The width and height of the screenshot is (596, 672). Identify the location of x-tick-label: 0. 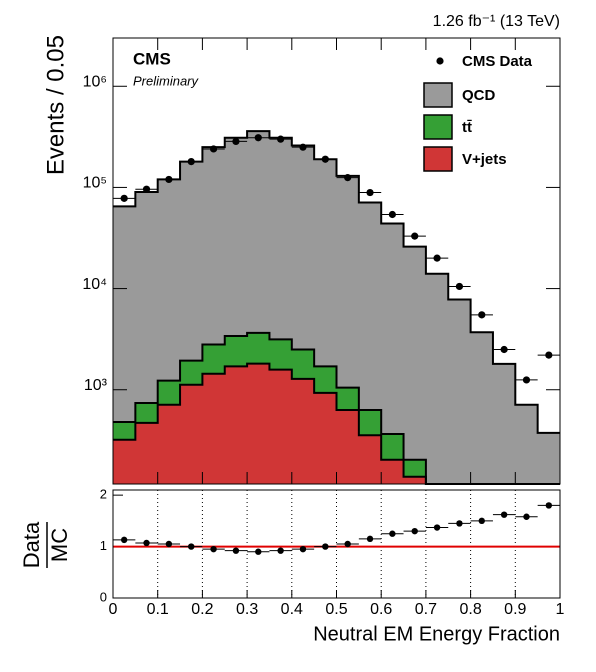
(113, 609).